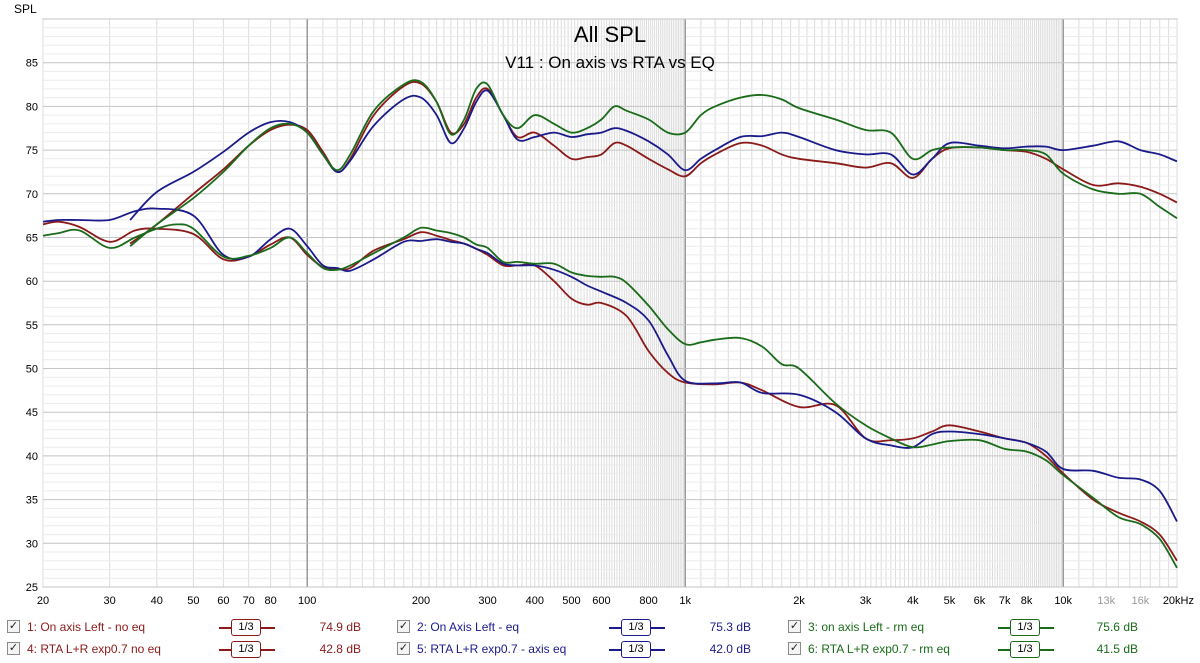 This screenshot has width=1200, height=663. Describe the element at coordinates (340, 649) in the screenshot. I see `legend-series-value: 42.8 dB` at that location.